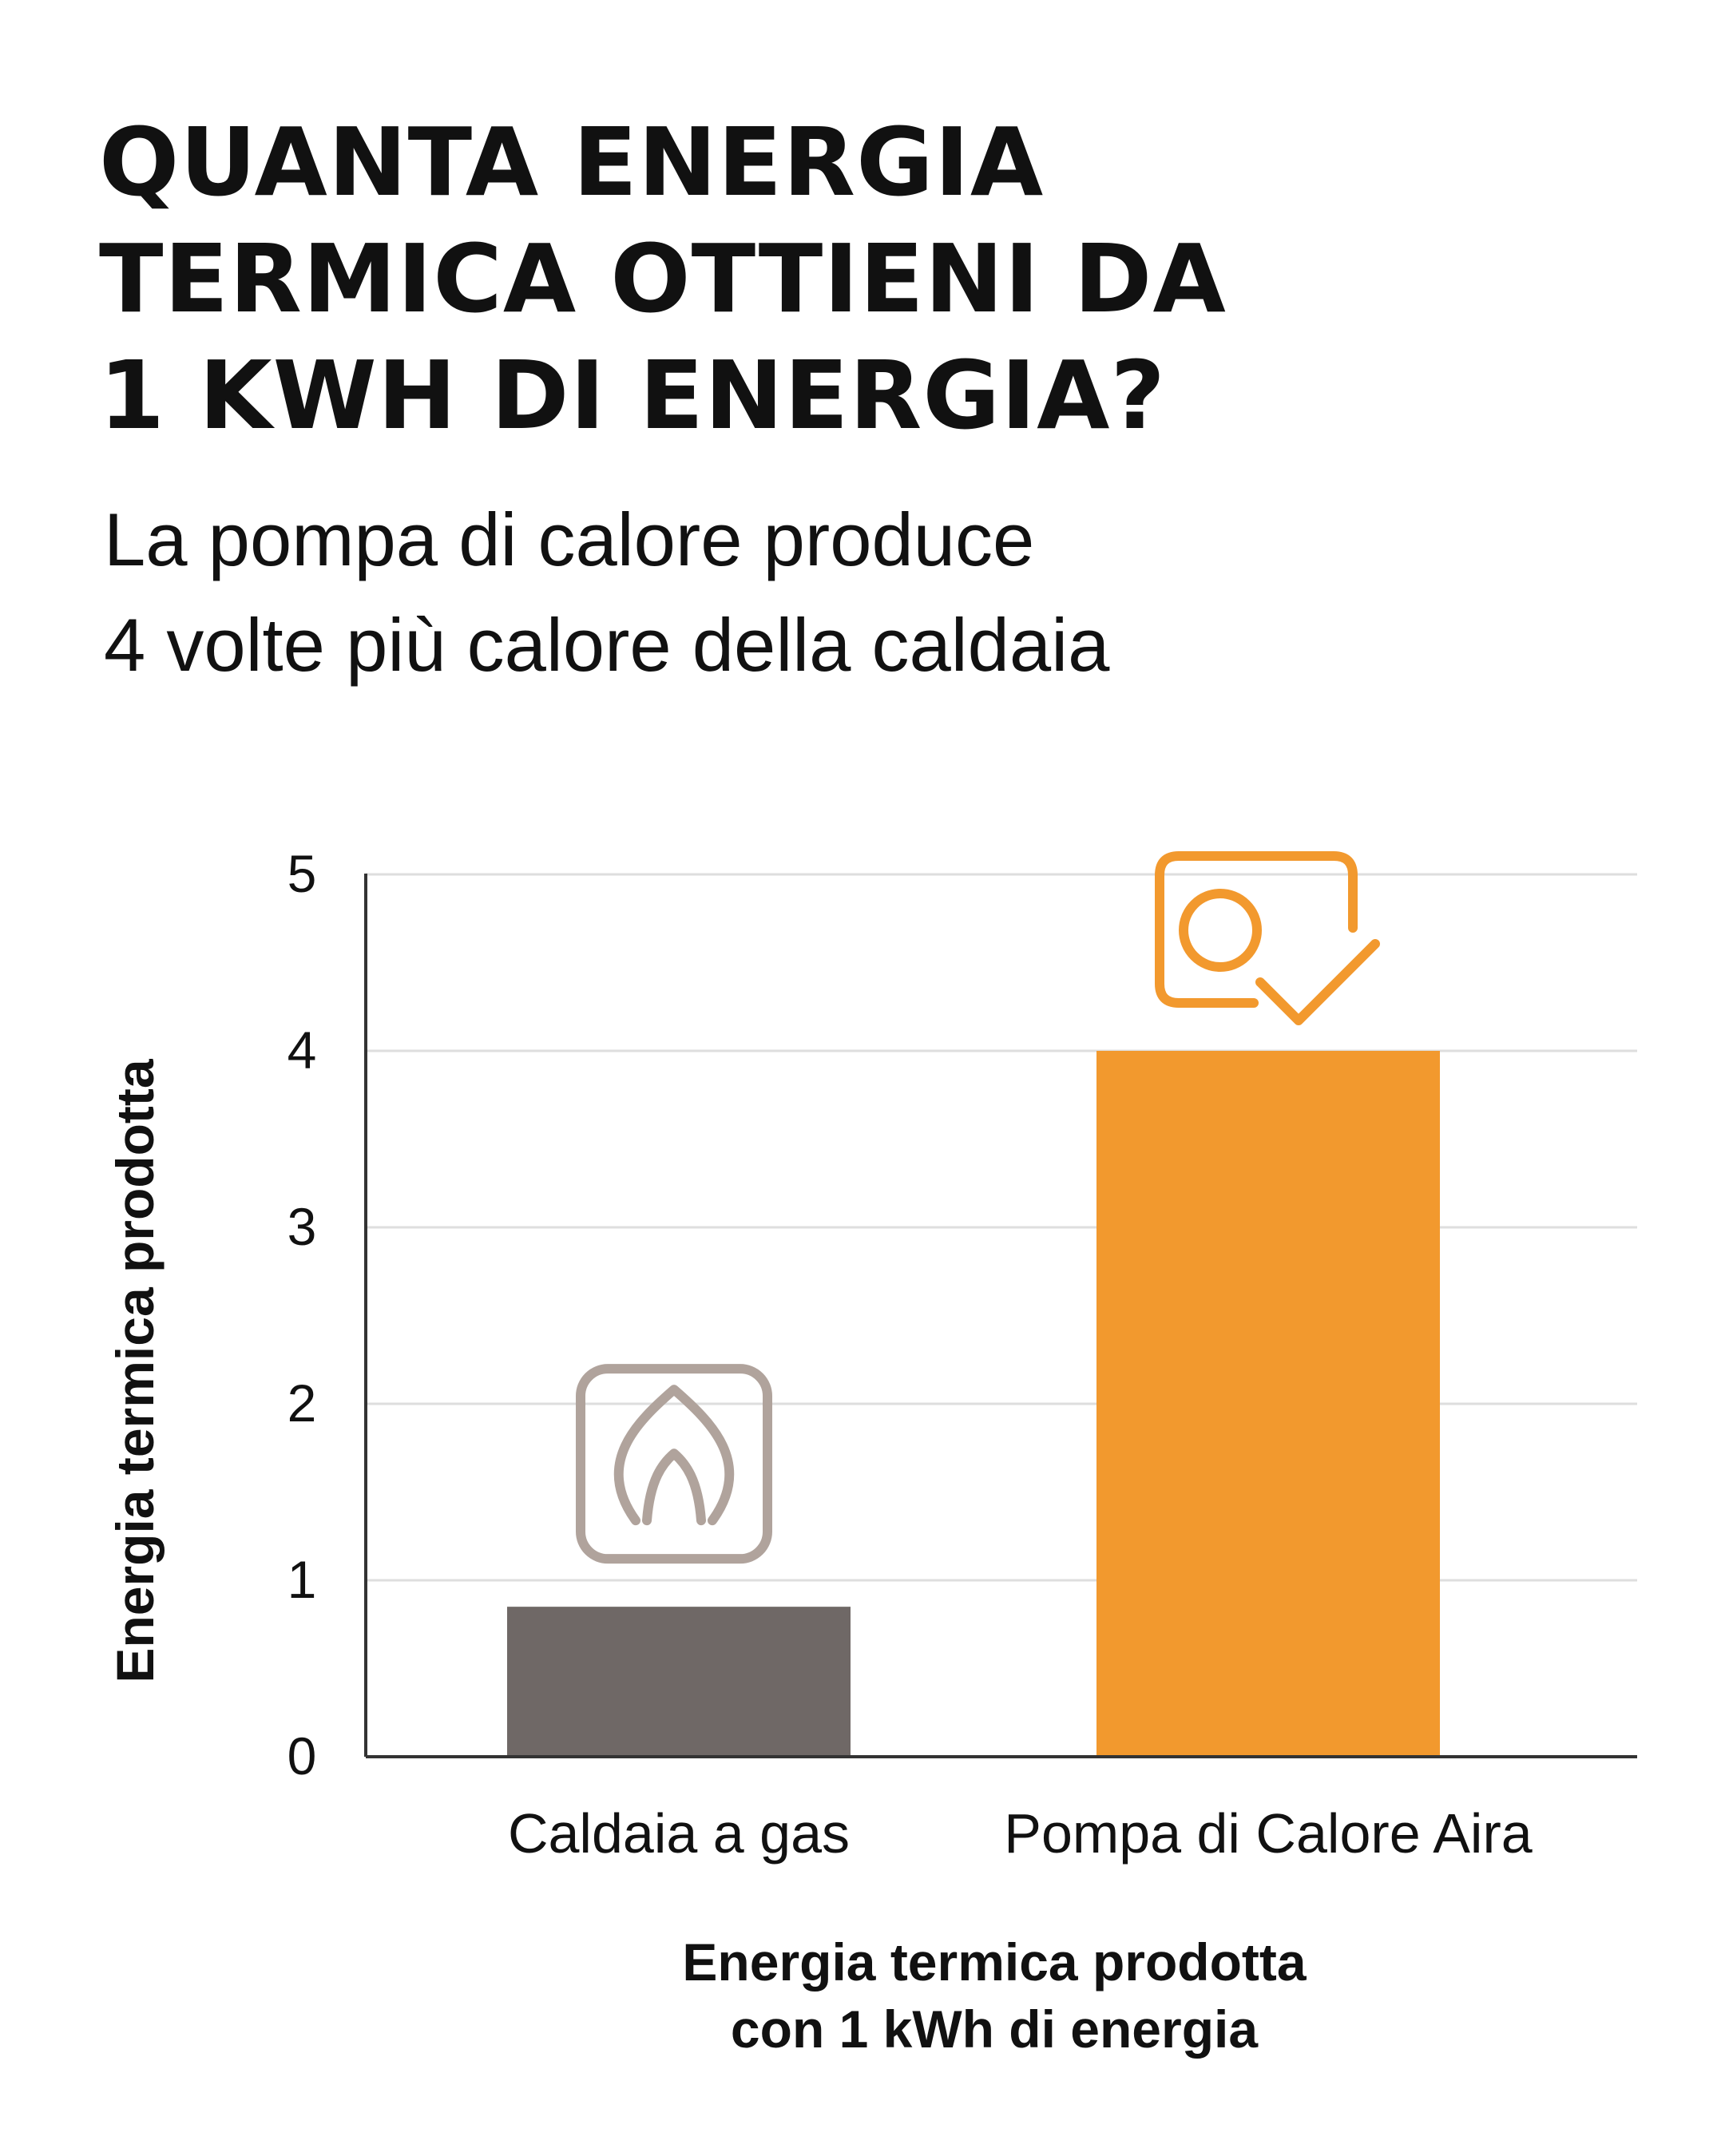 Image resolution: width=1725 pixels, height=2156 pixels. What do you see at coordinates (303, 1579) in the screenshot?
I see `y-tick-label: 1` at bounding box center [303, 1579].